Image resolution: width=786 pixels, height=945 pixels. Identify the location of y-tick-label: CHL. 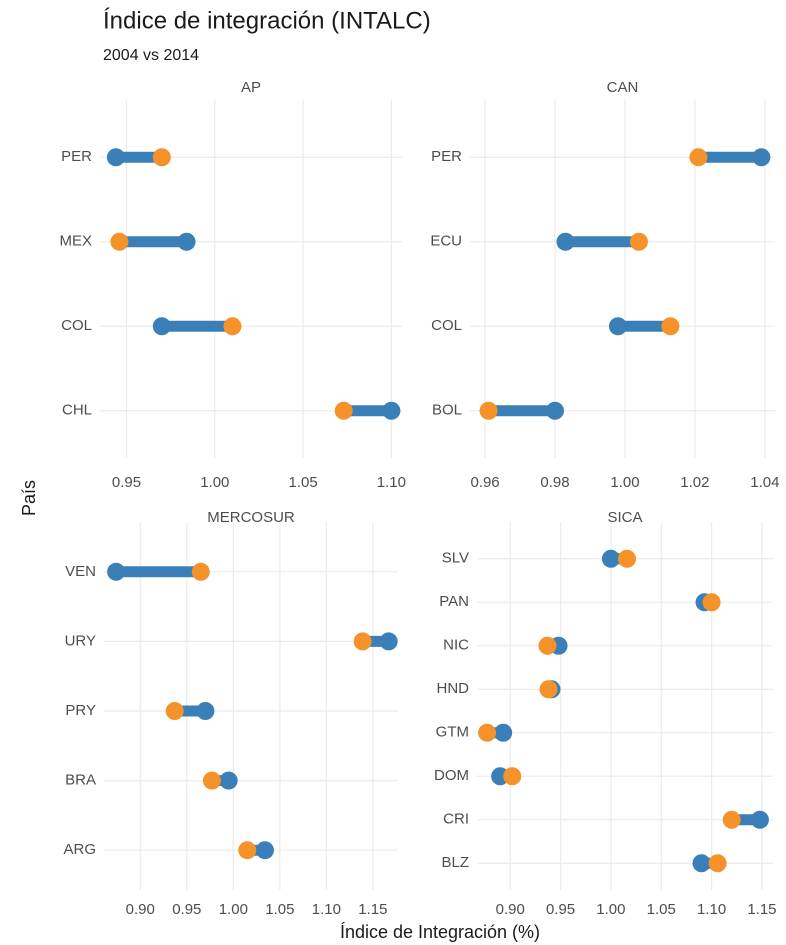
(77, 410).